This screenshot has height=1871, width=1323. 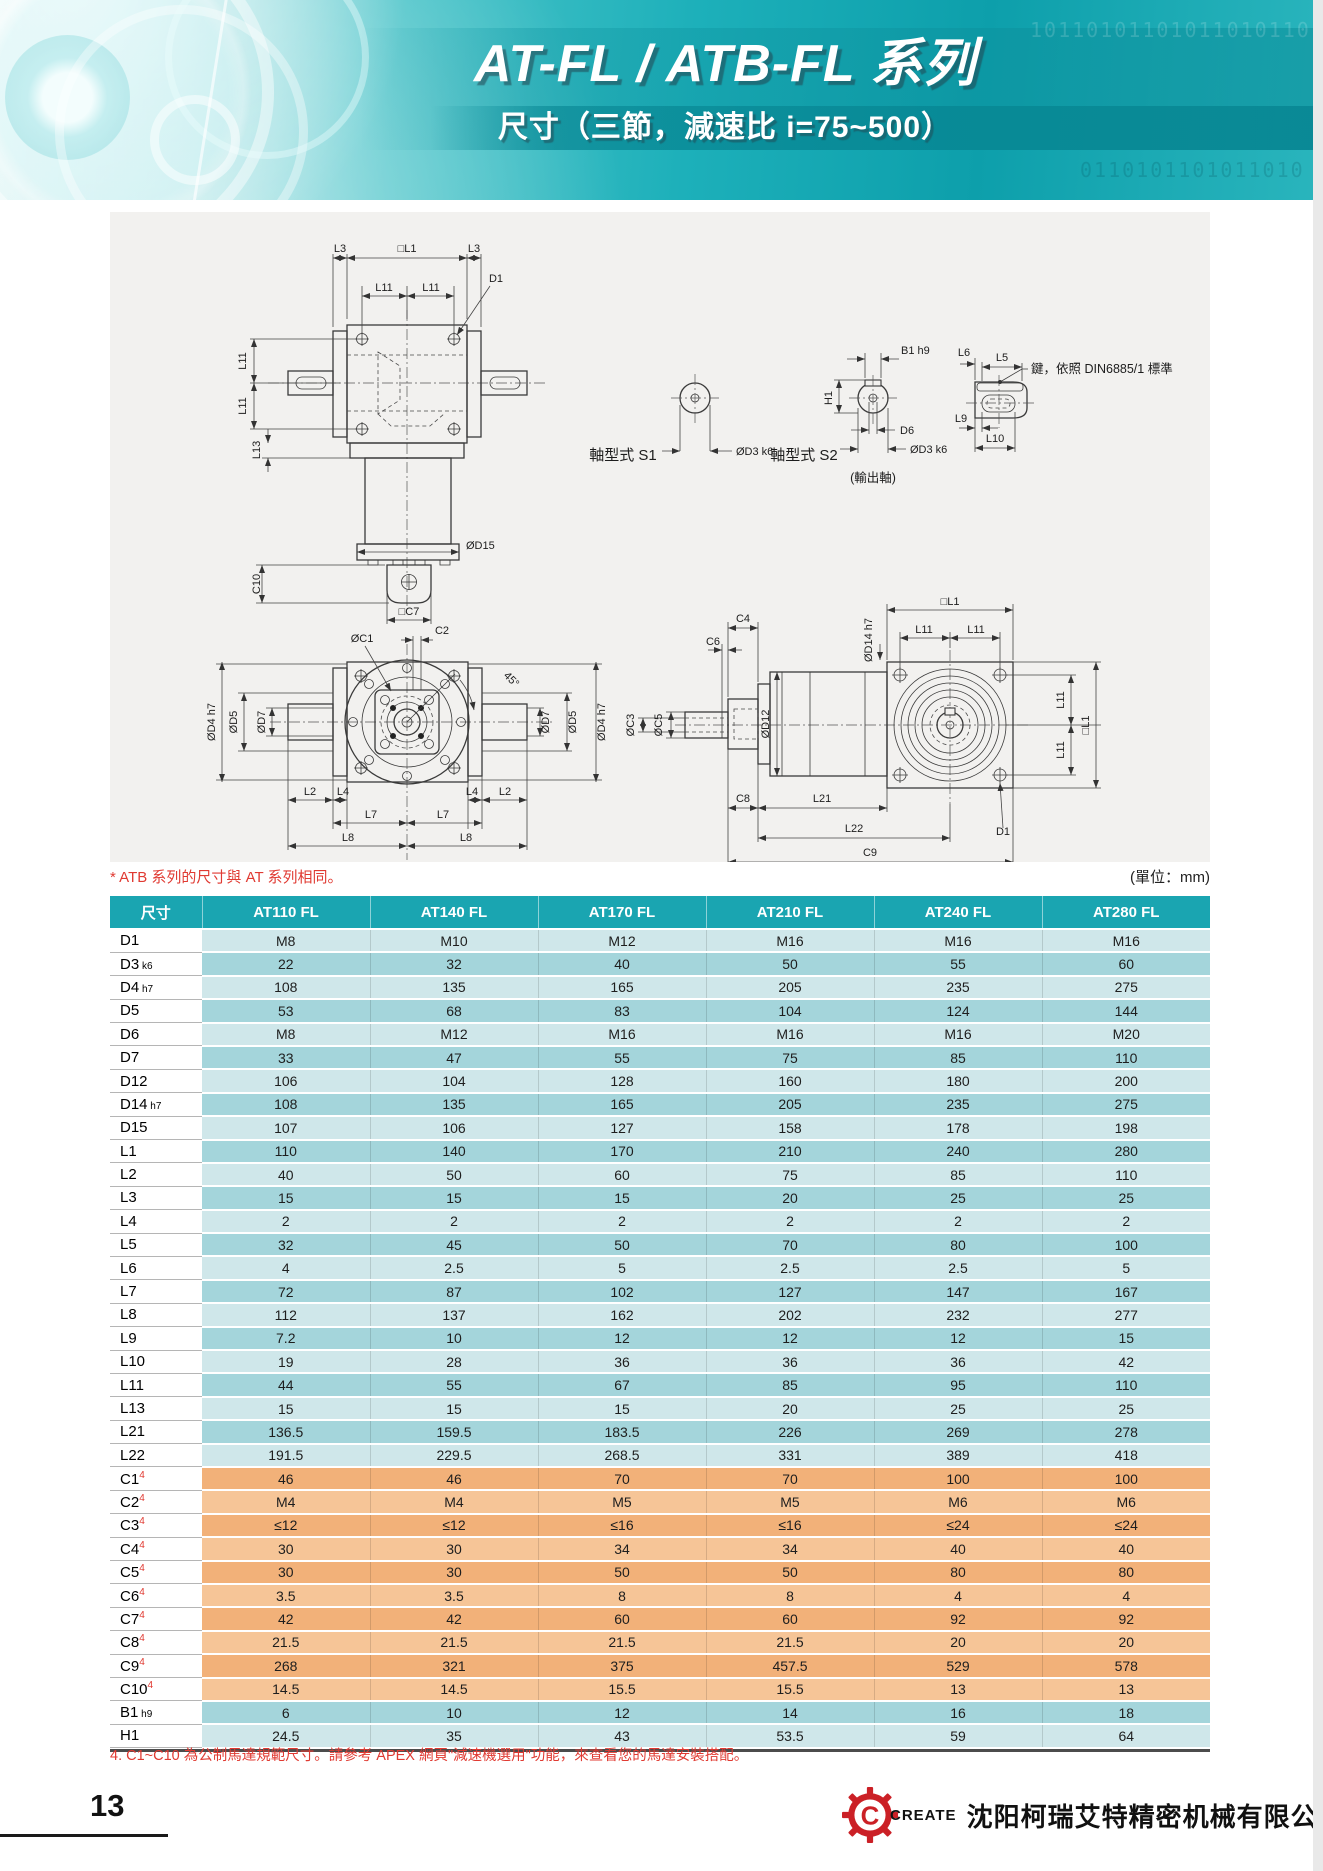 What do you see at coordinates (876, 128) in the screenshot?
I see `subtitle-band` at bounding box center [876, 128].